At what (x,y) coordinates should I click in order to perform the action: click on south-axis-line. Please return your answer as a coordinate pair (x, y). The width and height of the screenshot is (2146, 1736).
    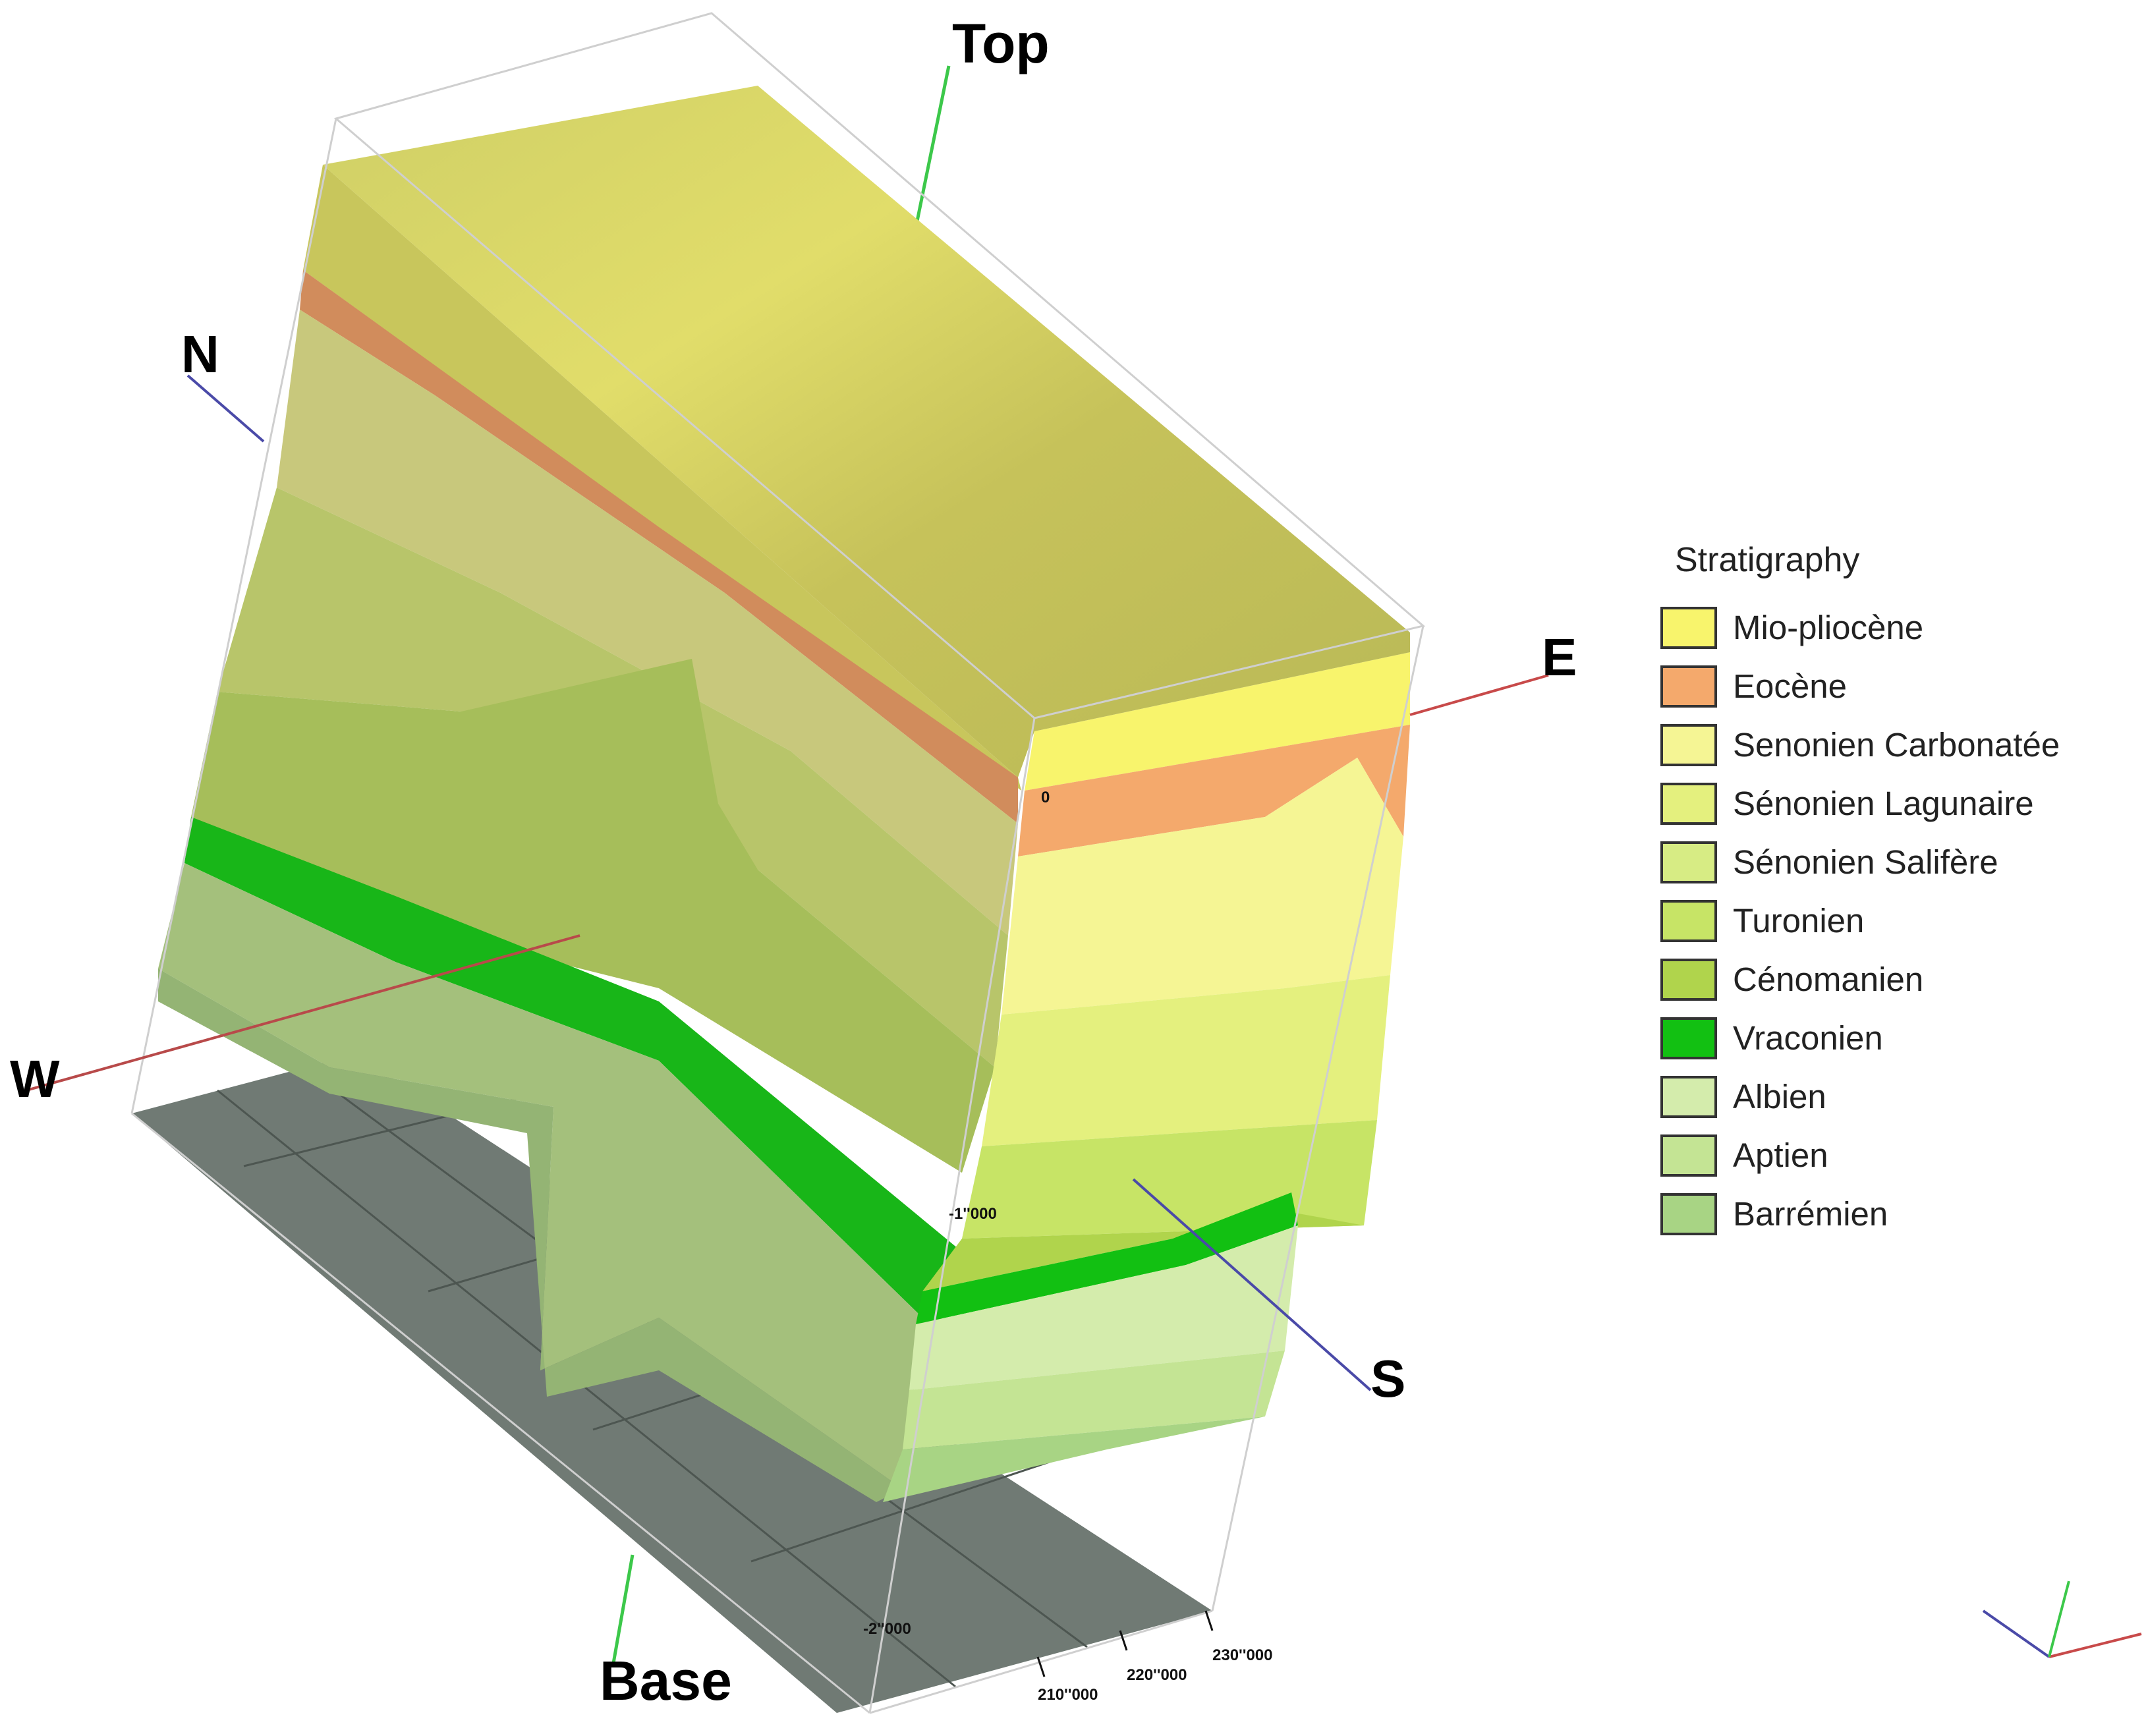
    Looking at the image, I should click on (1252, 1284).